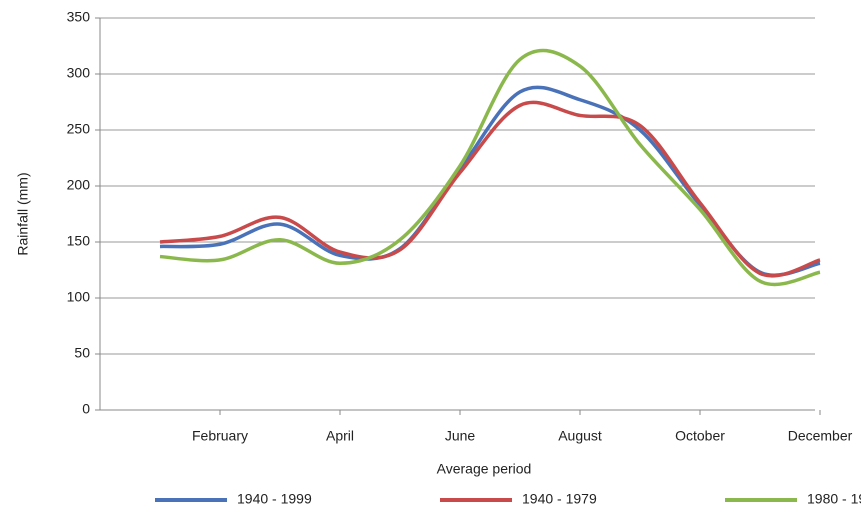 This screenshot has height=515, width=861. I want to click on x-tick-label: June, so click(460, 436).